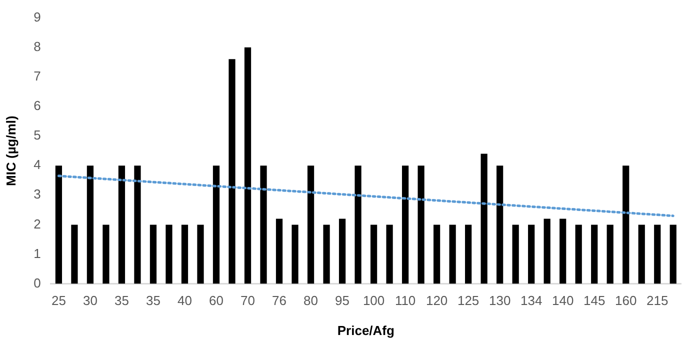  What do you see at coordinates (247, 300) in the screenshot?
I see `x-tick-label: 70` at bounding box center [247, 300].